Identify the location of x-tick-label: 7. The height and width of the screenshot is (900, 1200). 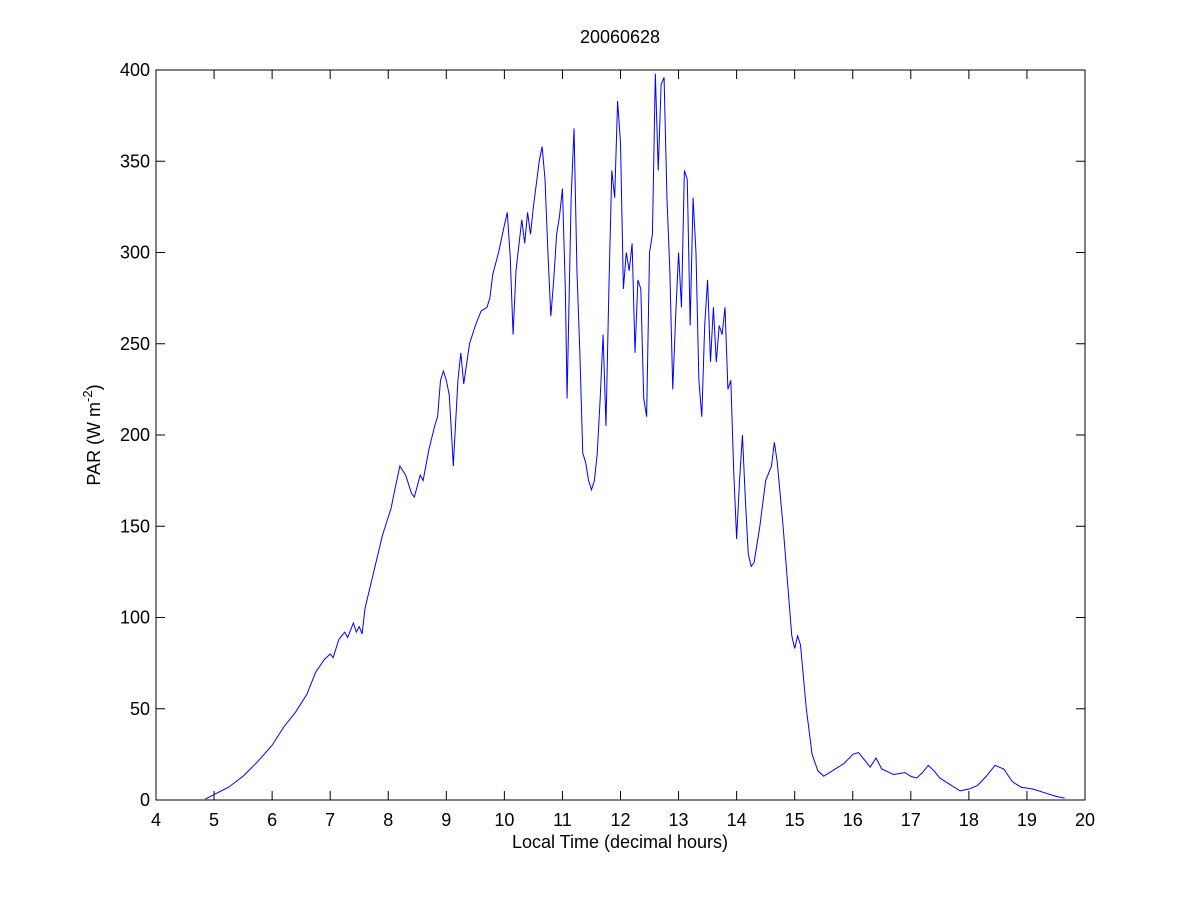
(330, 820).